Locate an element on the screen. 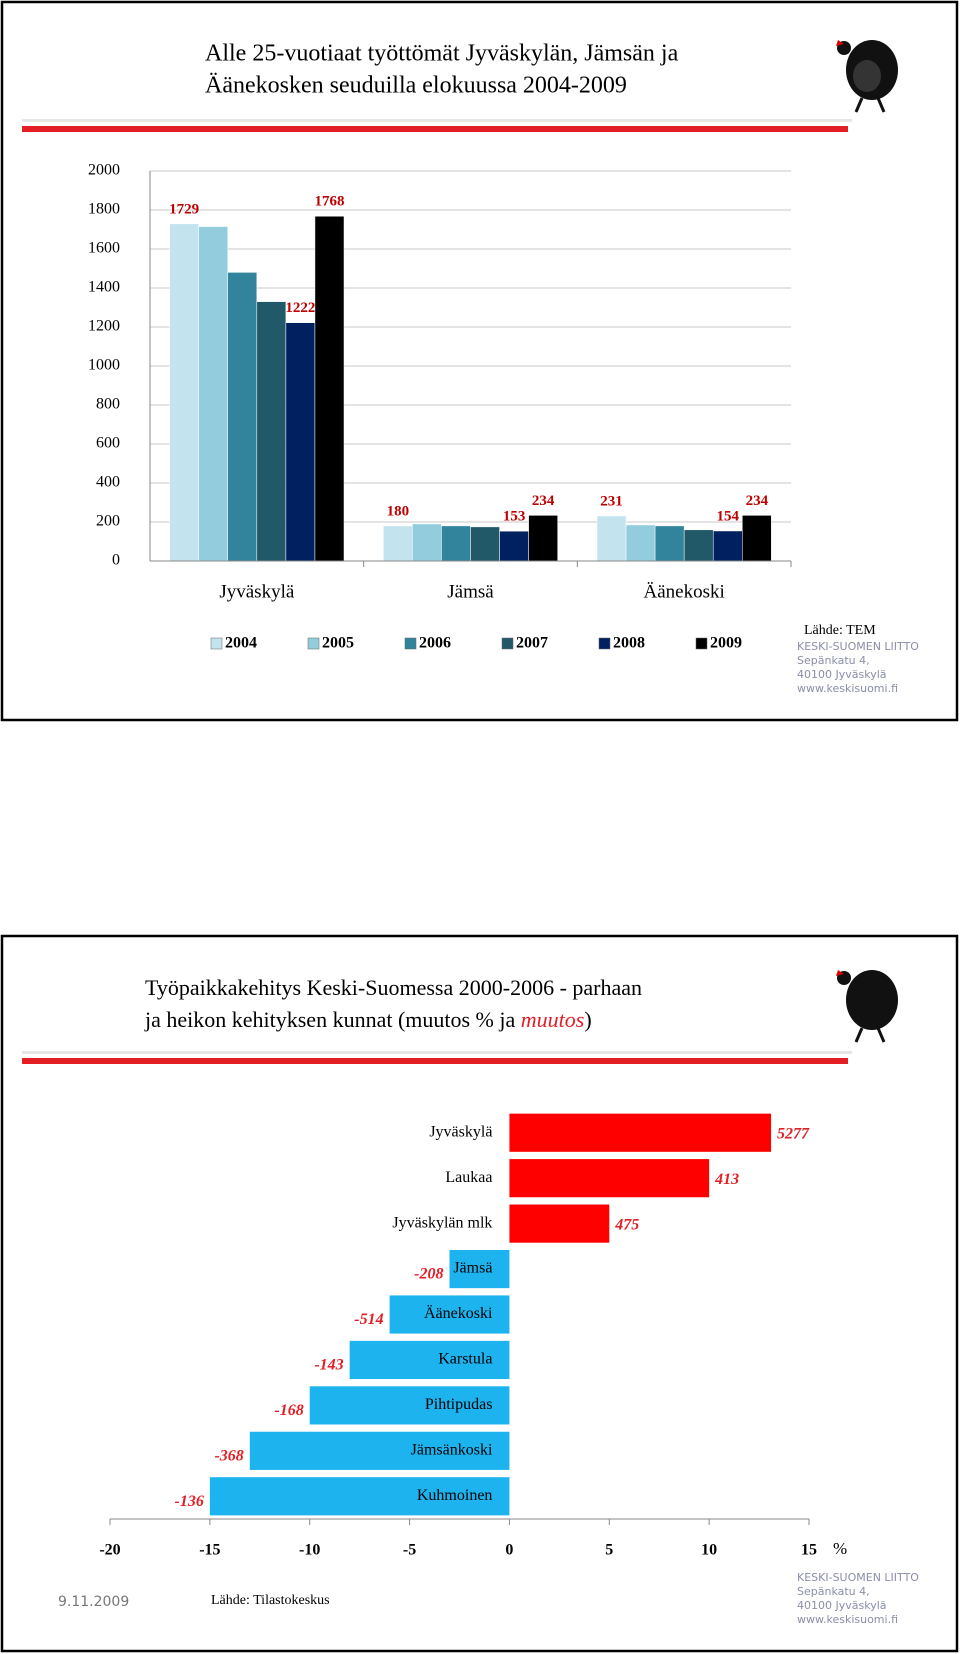 The image size is (960, 1654). category-label: Pihtipudas is located at coordinates (459, 1404).